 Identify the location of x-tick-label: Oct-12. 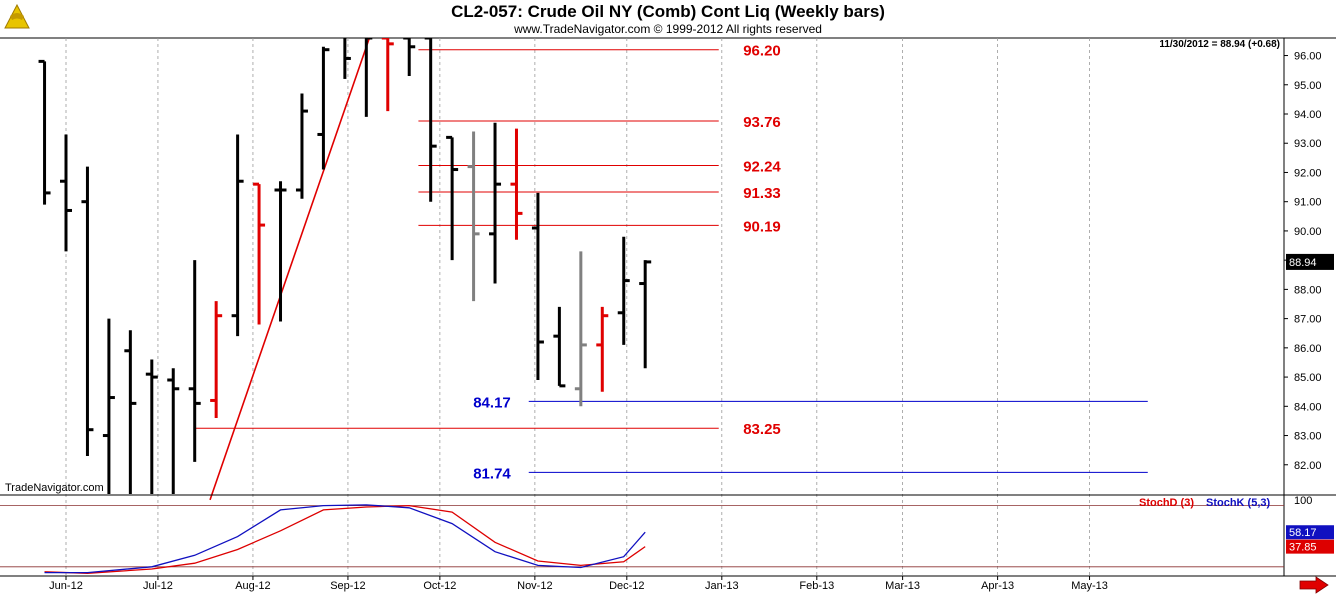
(439, 586).